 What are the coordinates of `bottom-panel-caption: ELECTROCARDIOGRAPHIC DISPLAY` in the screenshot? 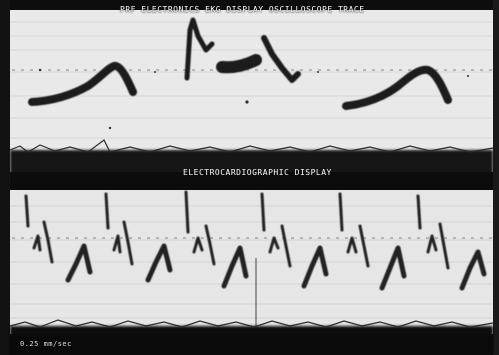 It's located at (257, 172).